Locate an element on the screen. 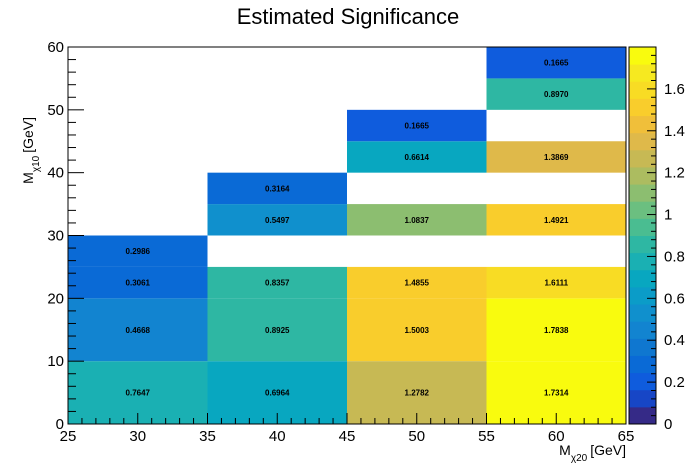 Image resolution: width=696 pixels, height=472 pixels. y-axis: 0 10 20 30 40 50 60 is located at coordinates (65, 236).